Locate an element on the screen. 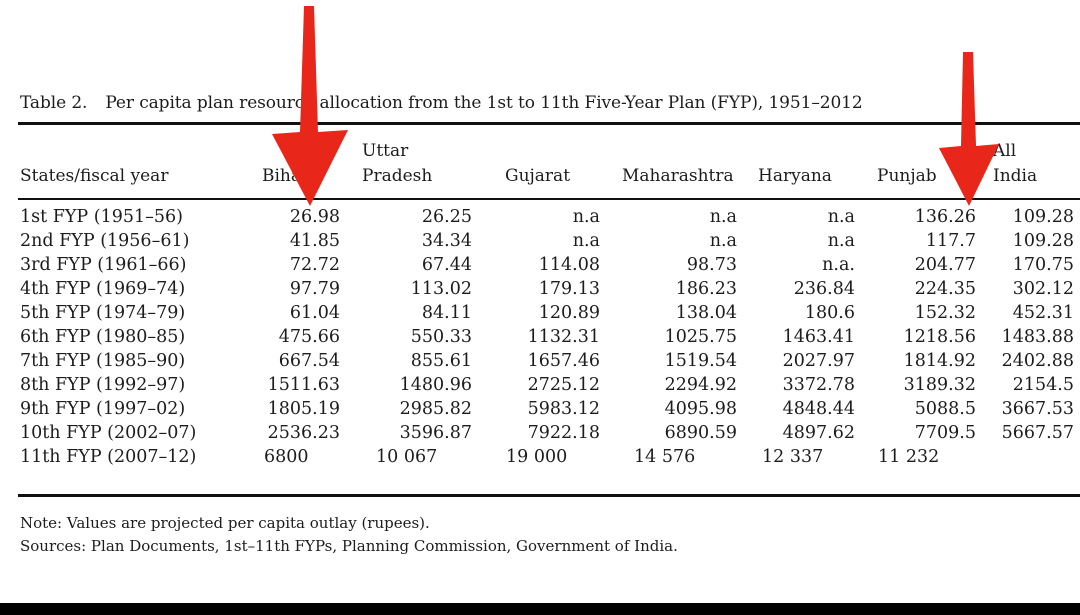  cell-up: 34.34 is located at coordinates (446, 241).